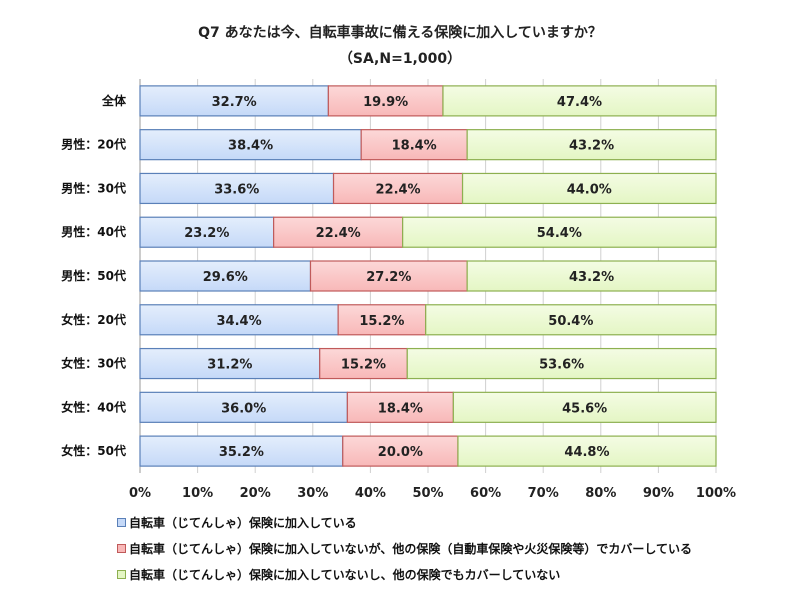 The width and height of the screenshot is (800, 600). I want to click on category-label: 男性：30代, so click(93, 187).